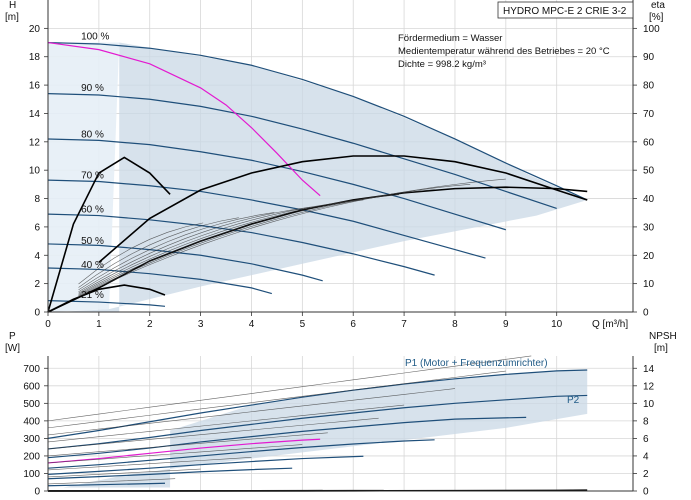 The image size is (691, 500). I want to click on annotation-medium: Fördermedium = Wasser, so click(450, 38).